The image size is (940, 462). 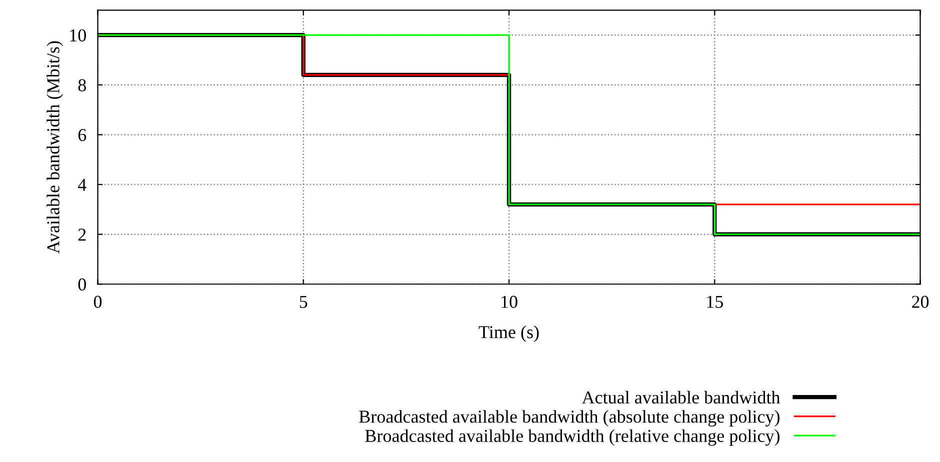 I want to click on legend-label: Broadcasted available bandwidth (absolute change policy), so click(x=569, y=418).